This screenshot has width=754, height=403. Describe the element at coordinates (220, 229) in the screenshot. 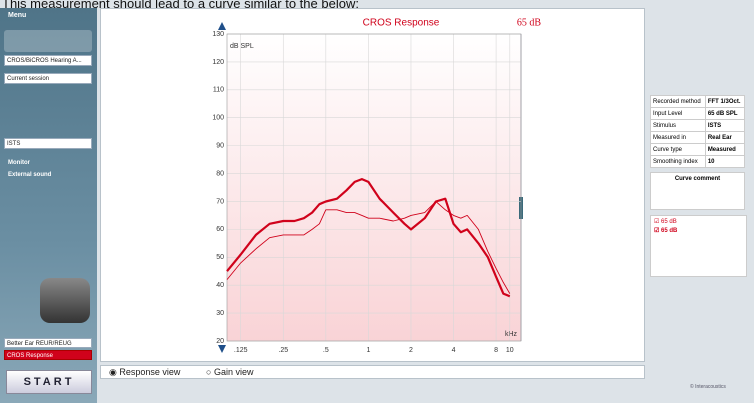

I see `y-tick-label: 60` at that location.